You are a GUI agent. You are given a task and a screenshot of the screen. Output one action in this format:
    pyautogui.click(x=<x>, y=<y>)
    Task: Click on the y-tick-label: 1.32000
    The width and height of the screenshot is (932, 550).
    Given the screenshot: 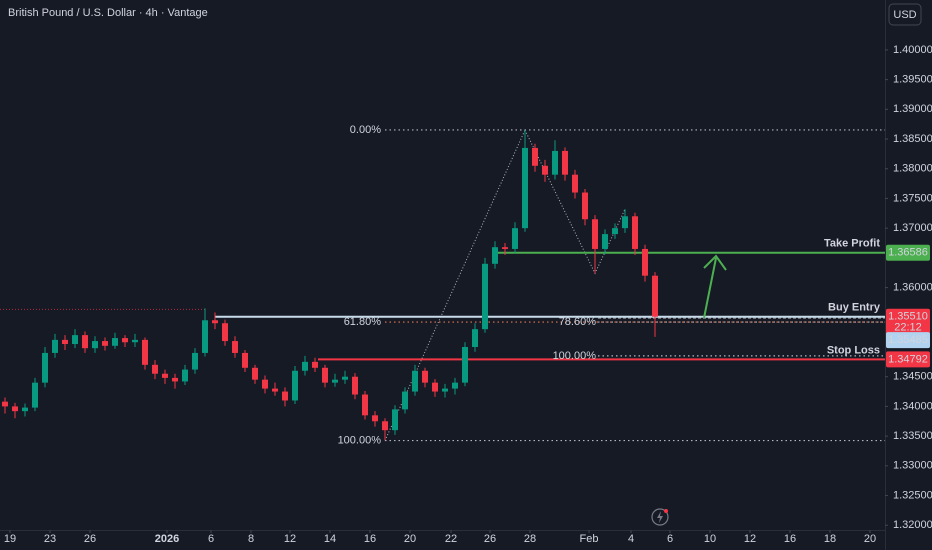 What is the action you would take?
    pyautogui.click(x=912, y=525)
    